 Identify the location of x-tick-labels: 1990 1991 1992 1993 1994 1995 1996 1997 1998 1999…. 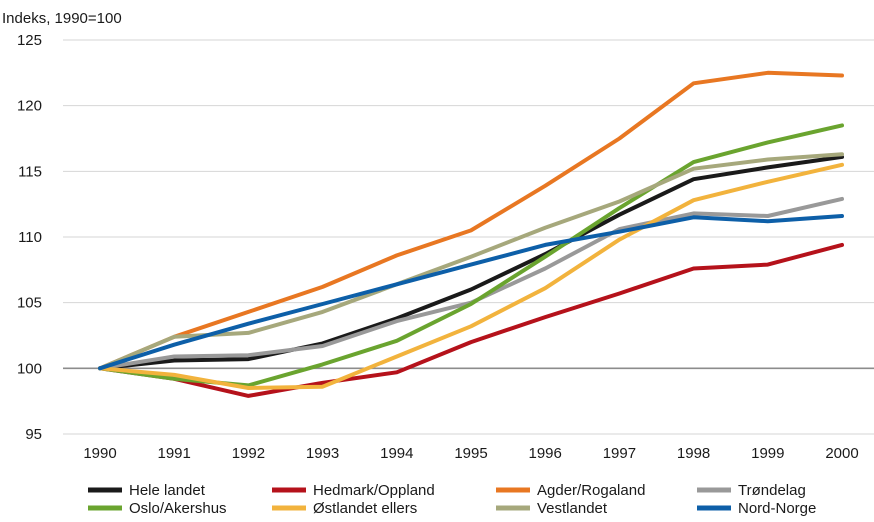
(470, 453).